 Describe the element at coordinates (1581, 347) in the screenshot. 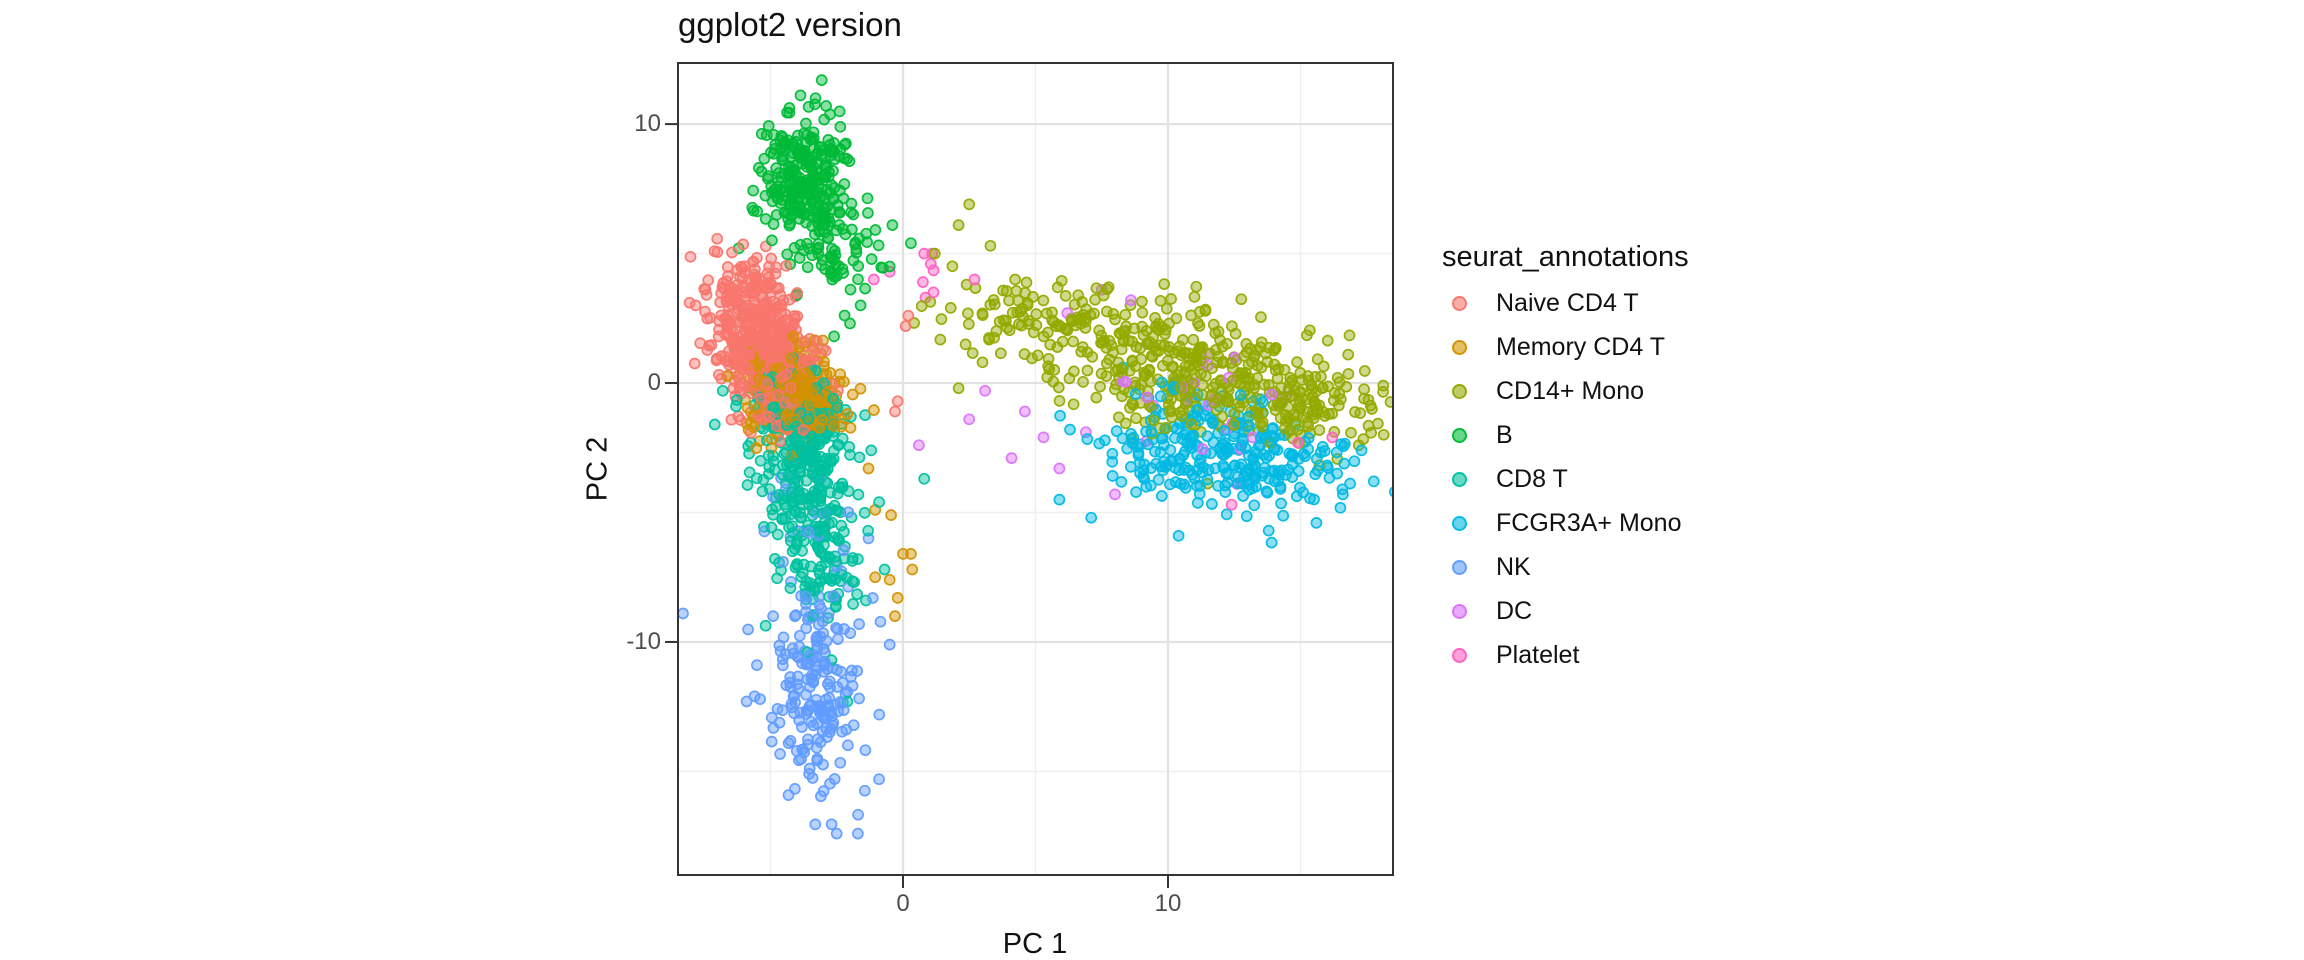

I see `legend-item-label: Memory CD4 T` at that location.